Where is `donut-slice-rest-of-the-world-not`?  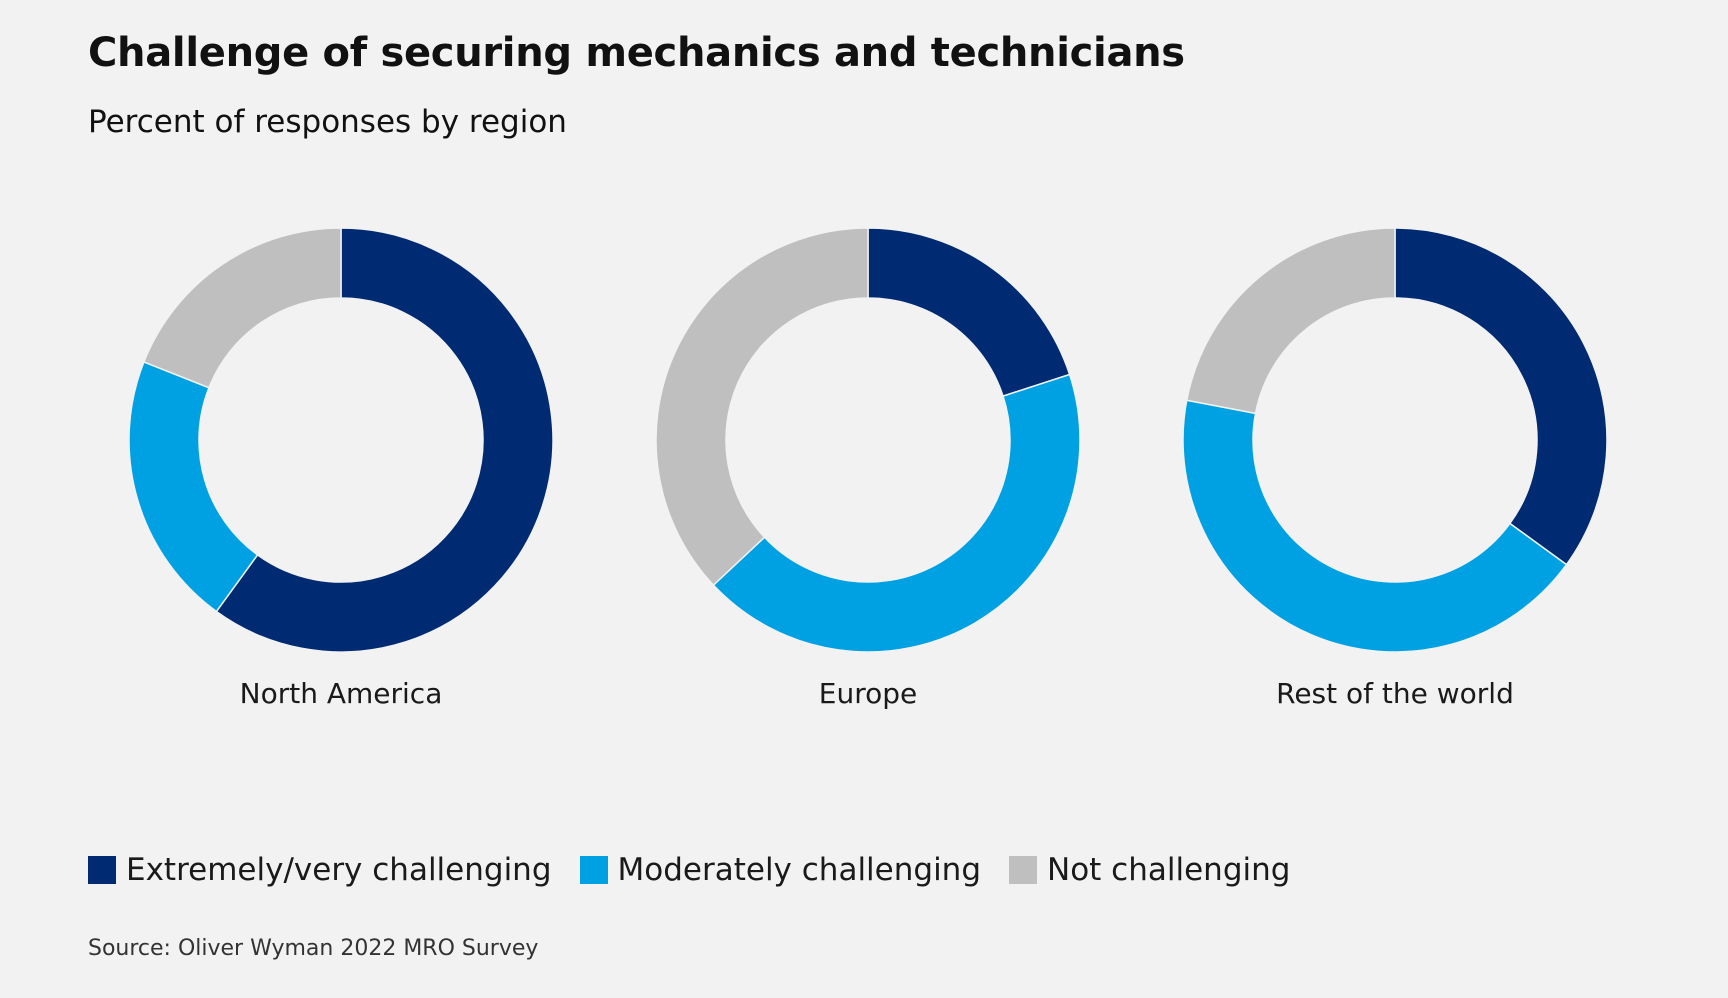
donut-slice-rest-of-the-world-not is located at coordinates (1290, 321).